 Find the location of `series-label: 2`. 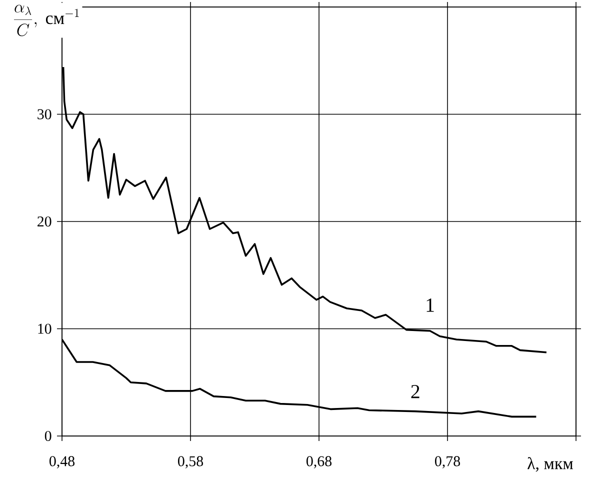

series-label: 2 is located at coordinates (415, 391).